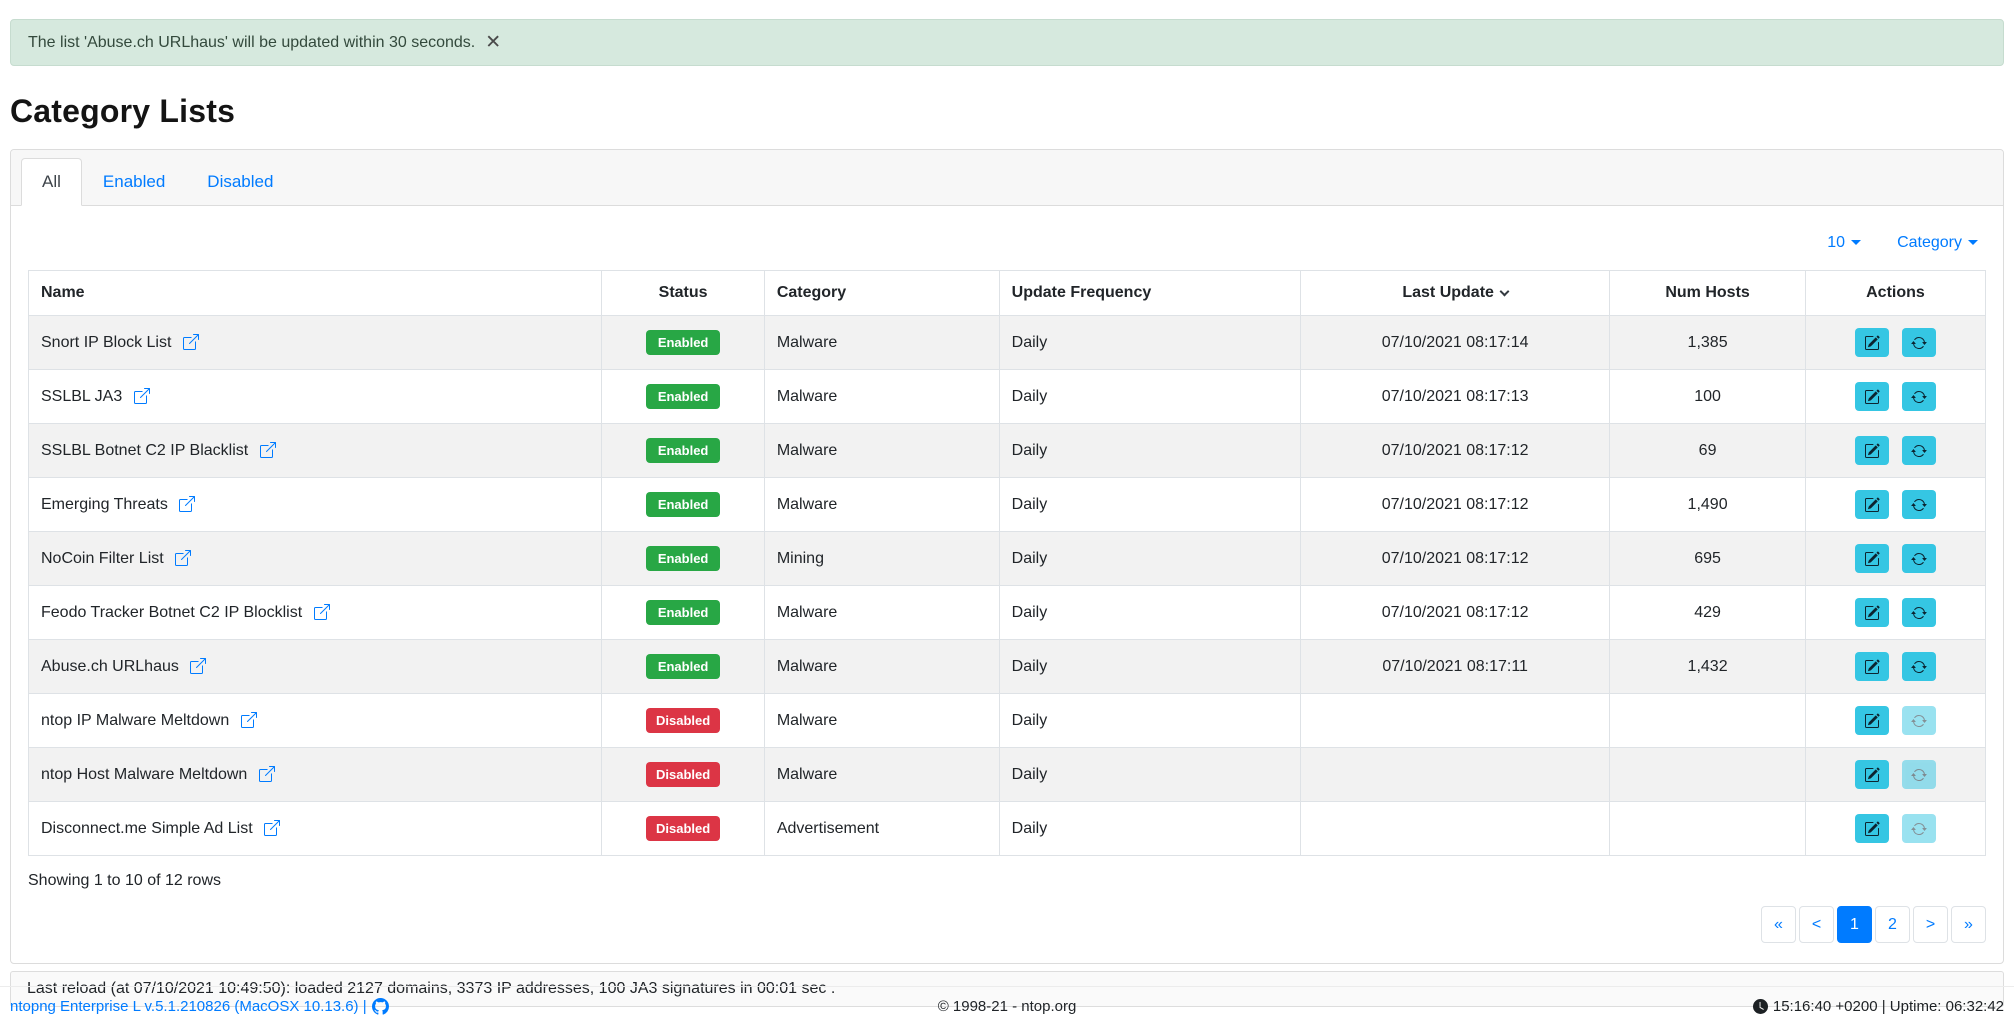 The width and height of the screenshot is (2014, 1024). What do you see at coordinates (1455, 558) in the screenshot?
I see `last-update-cell: 07/10/2021 08:17:12` at bounding box center [1455, 558].